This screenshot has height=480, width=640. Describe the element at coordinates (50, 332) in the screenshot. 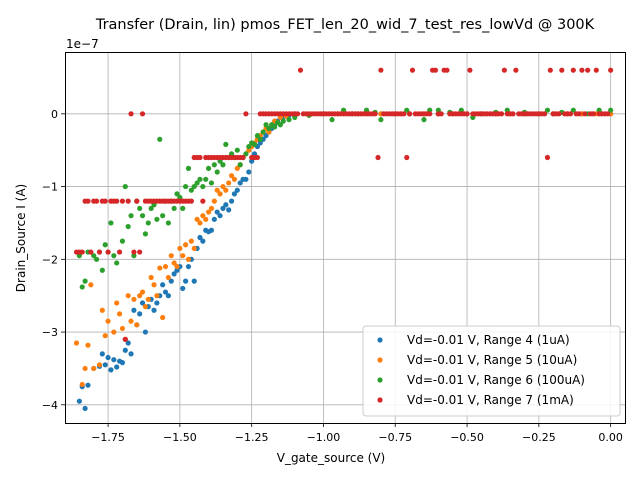

I see `y-tick-label: −3` at that location.